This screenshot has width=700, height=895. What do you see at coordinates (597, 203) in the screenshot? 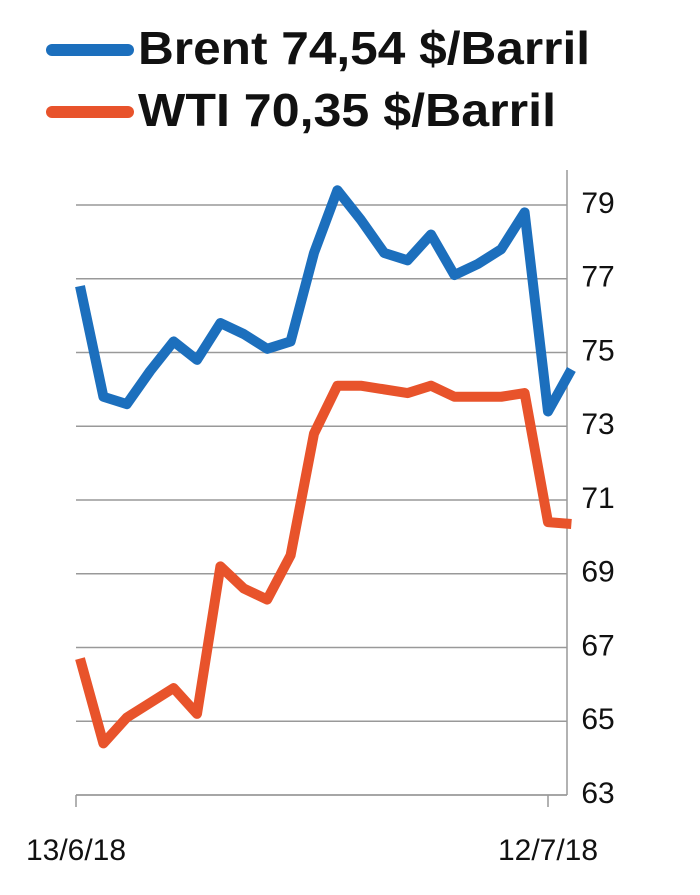
I see `y-tick-label: 79` at bounding box center [597, 203].